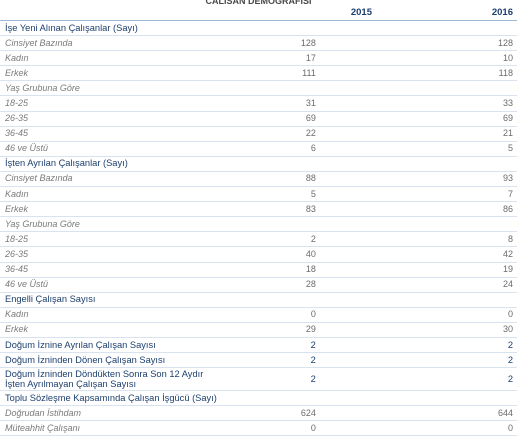 This screenshot has height=436, width=517. What do you see at coordinates (110, 428) in the screenshot?
I see `row-label: Müteahhit Çalışanı` at bounding box center [110, 428].